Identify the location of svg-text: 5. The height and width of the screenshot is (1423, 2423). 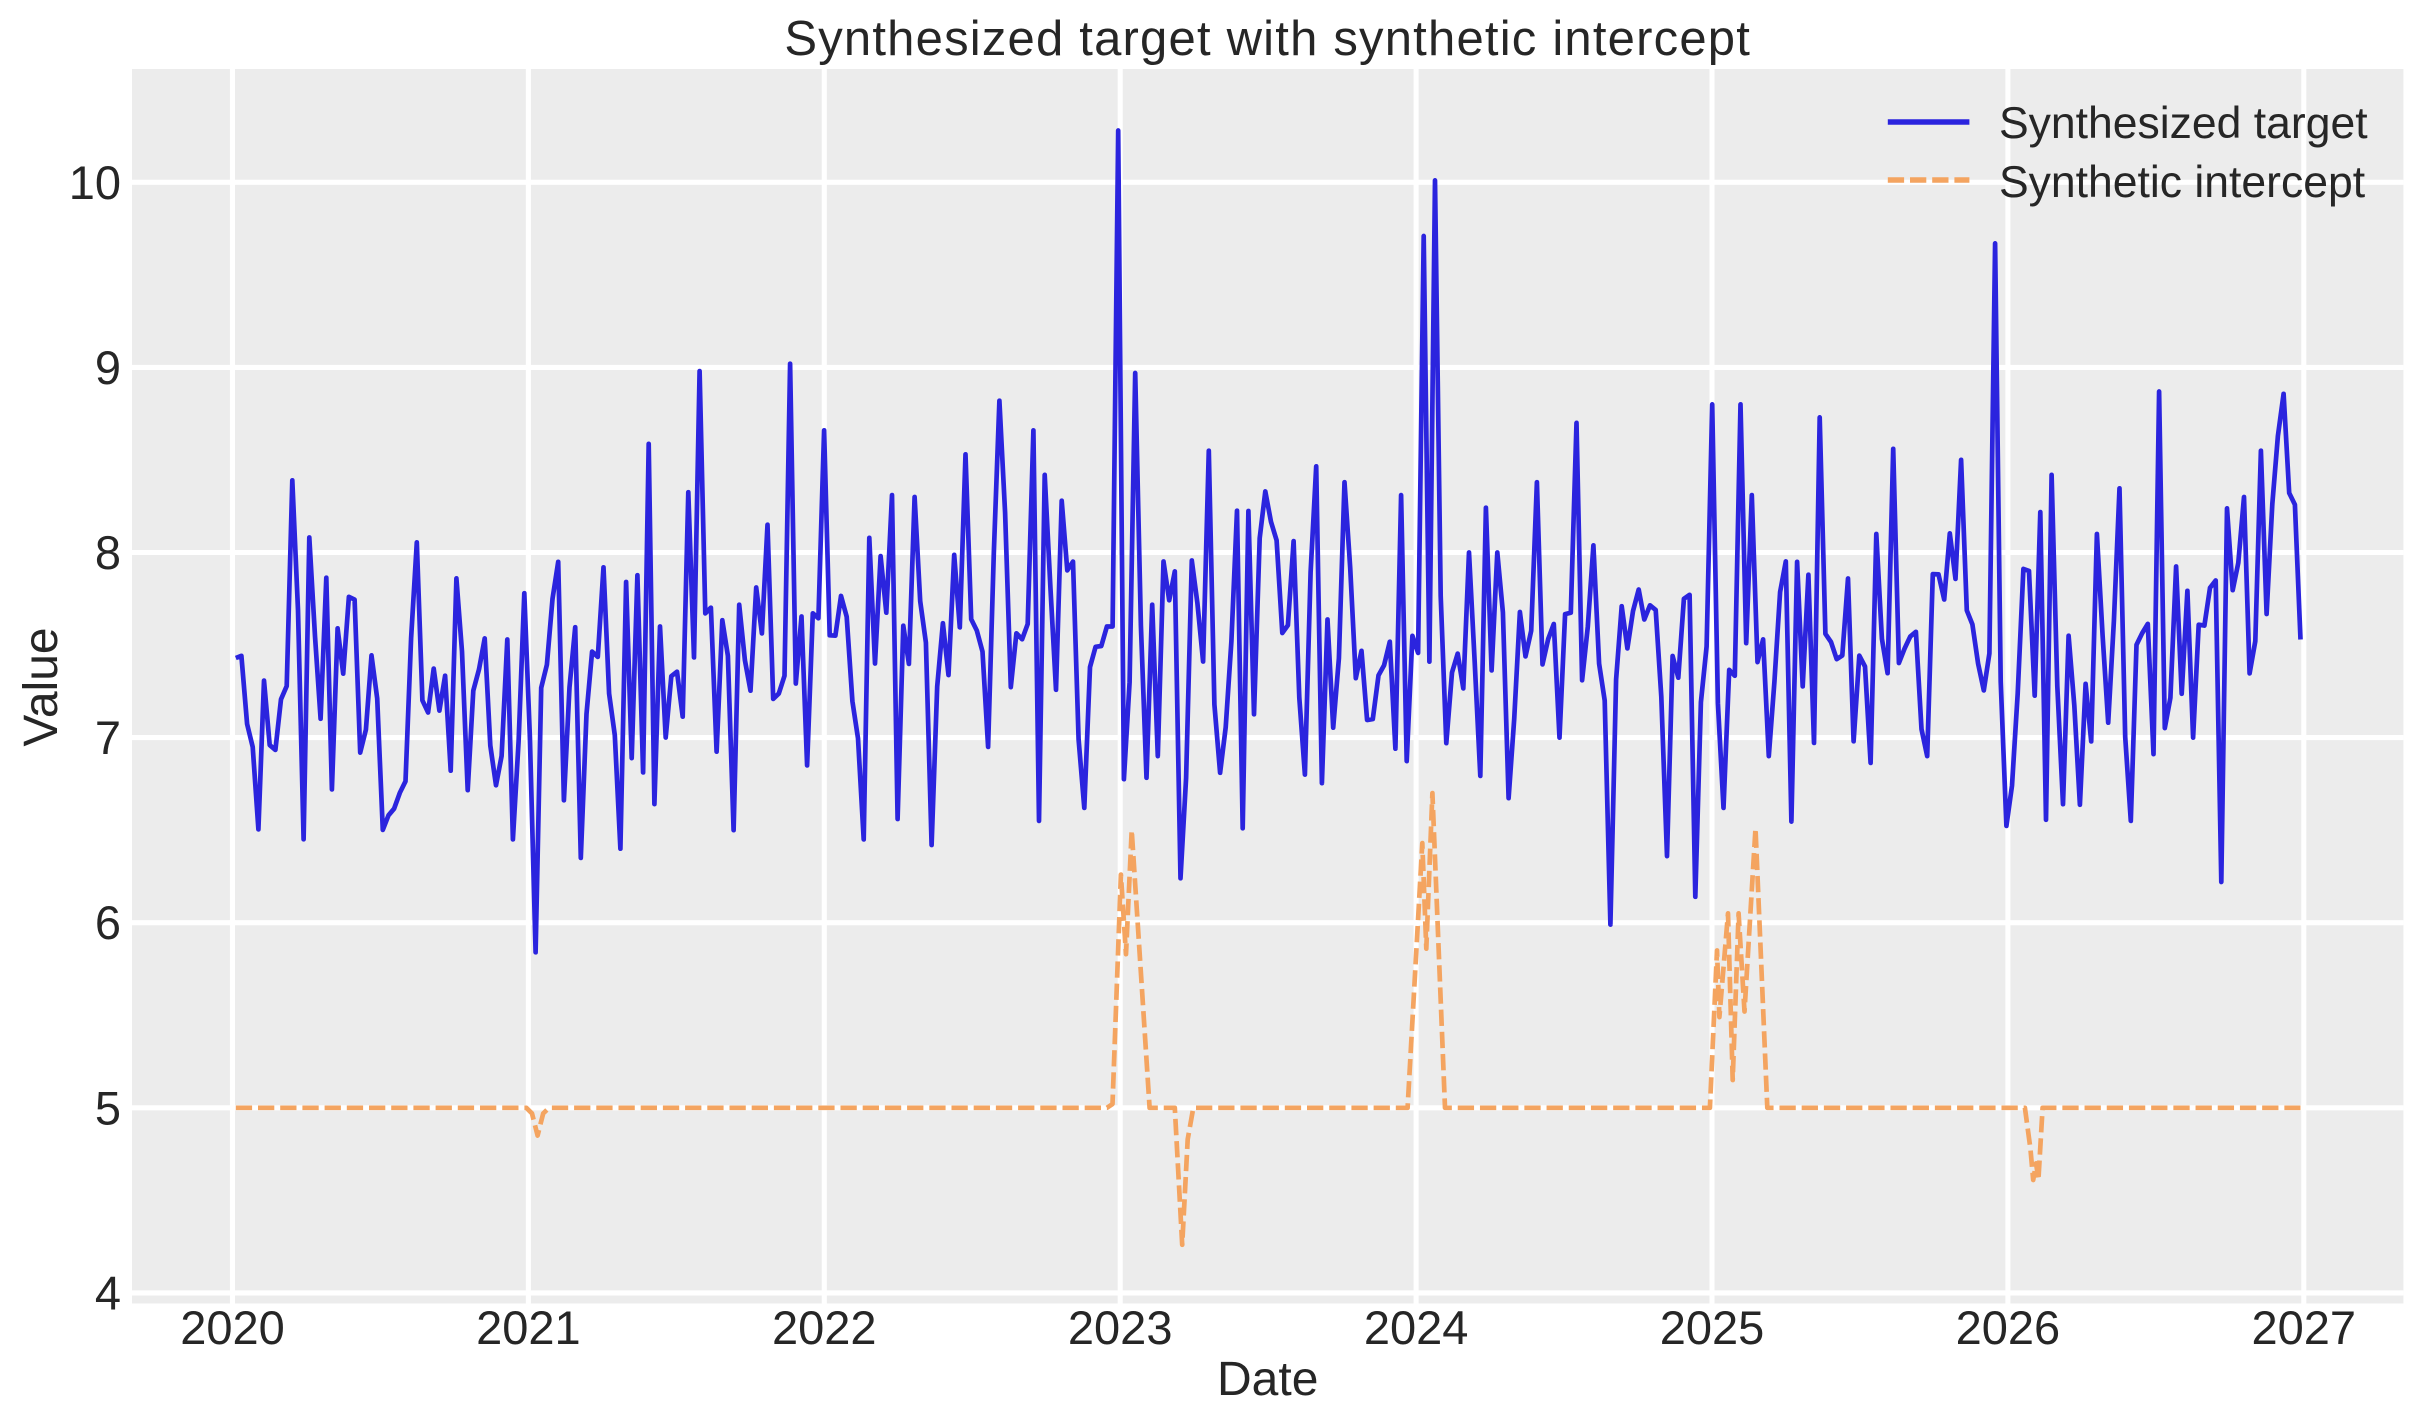
(108, 1107).